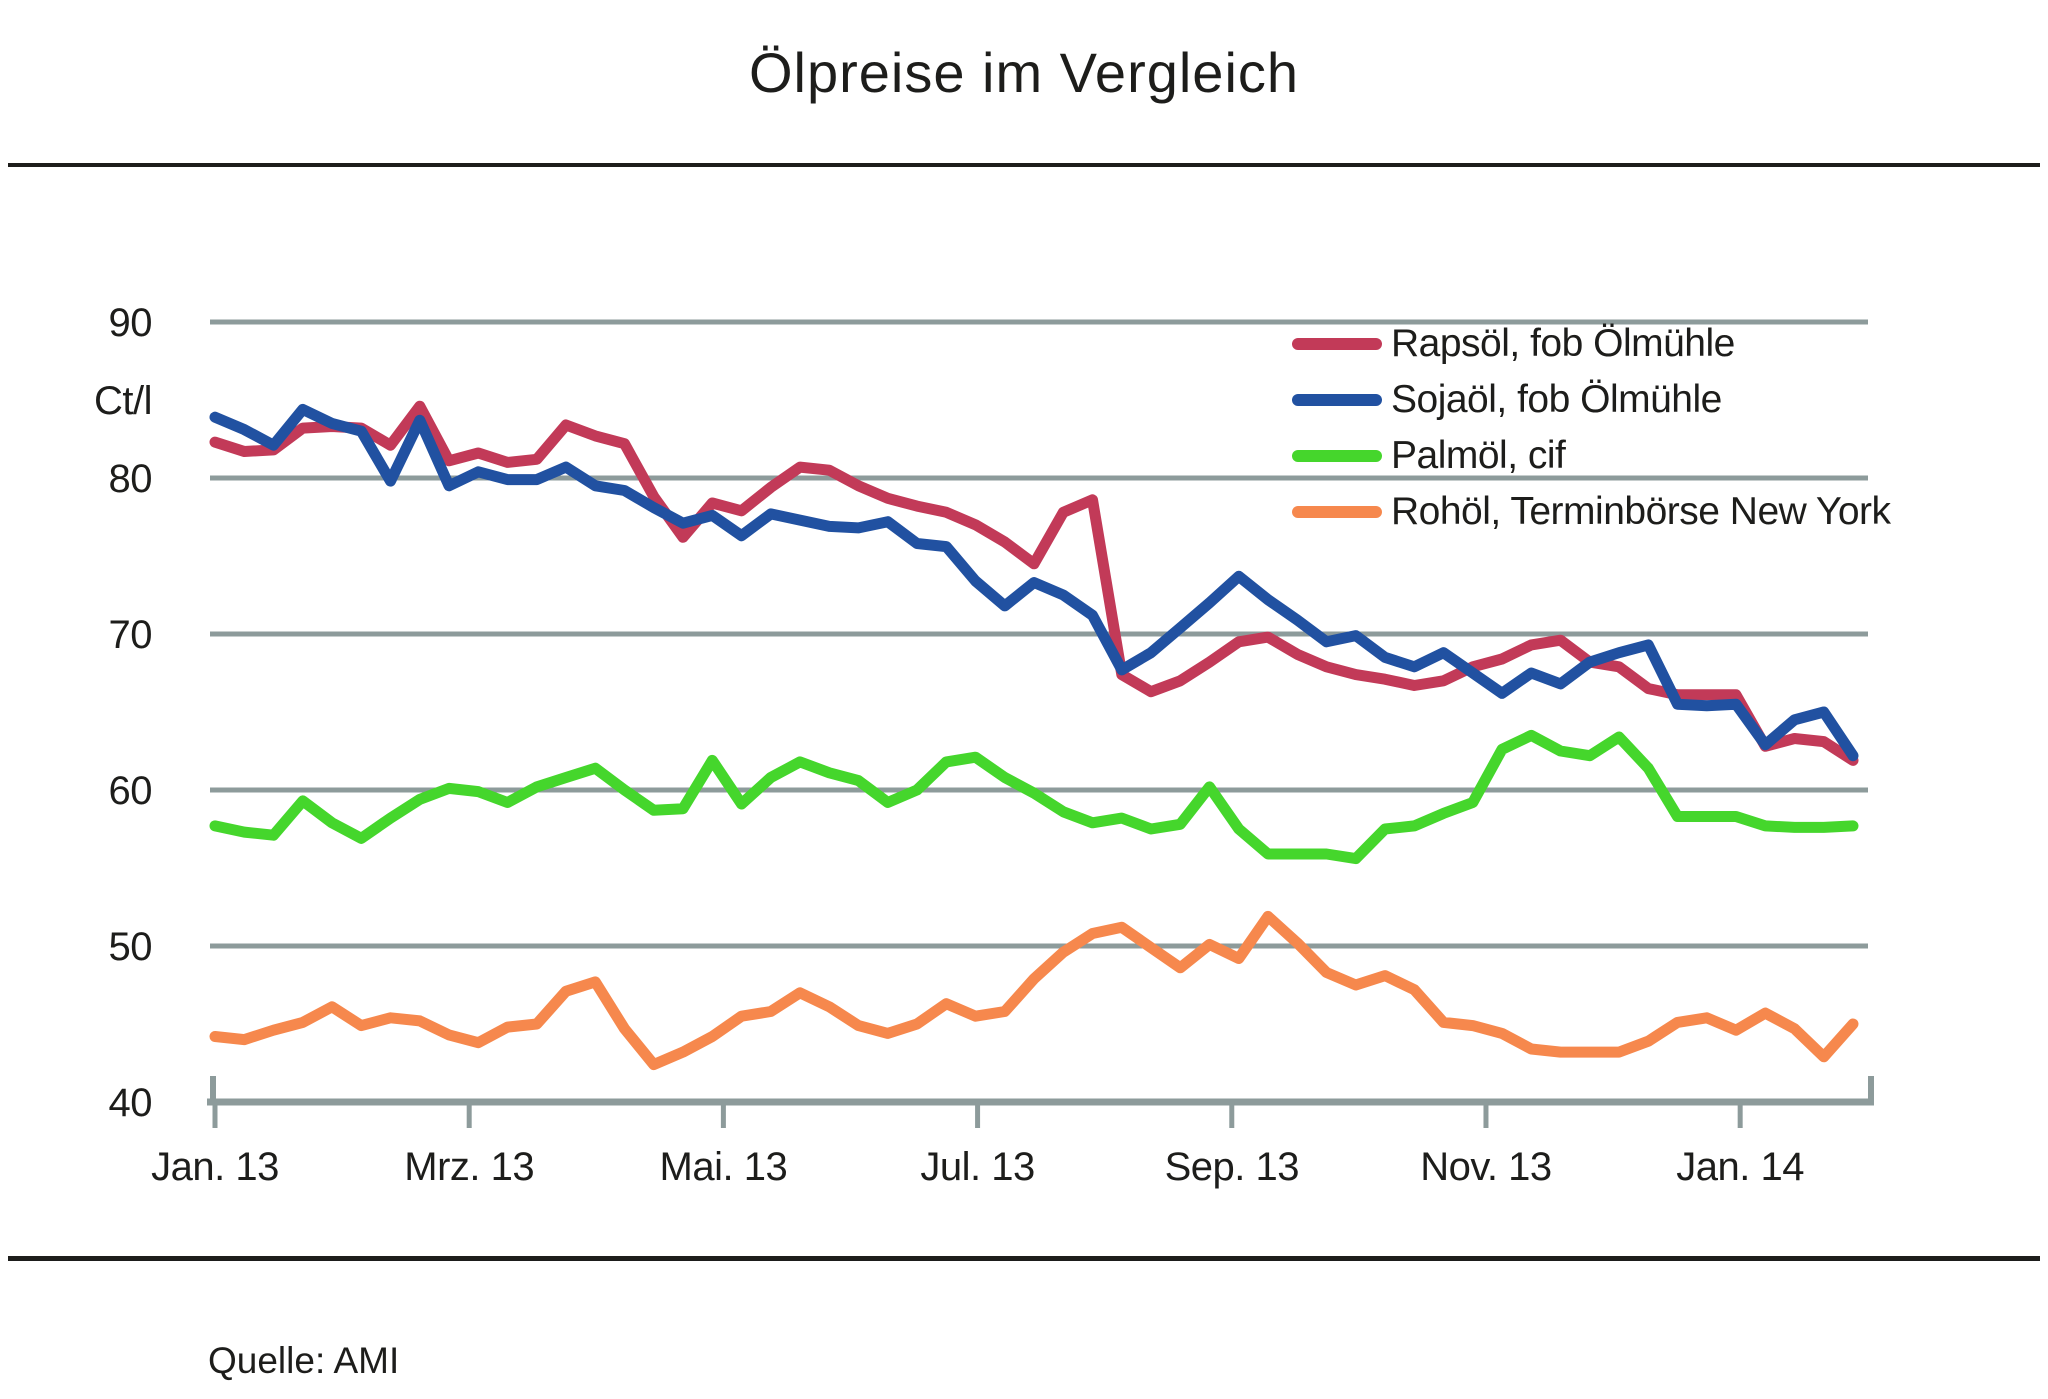 The height and width of the screenshot is (1399, 2048). I want to click on y-axis-unit-label: Ct/l, so click(123, 401).